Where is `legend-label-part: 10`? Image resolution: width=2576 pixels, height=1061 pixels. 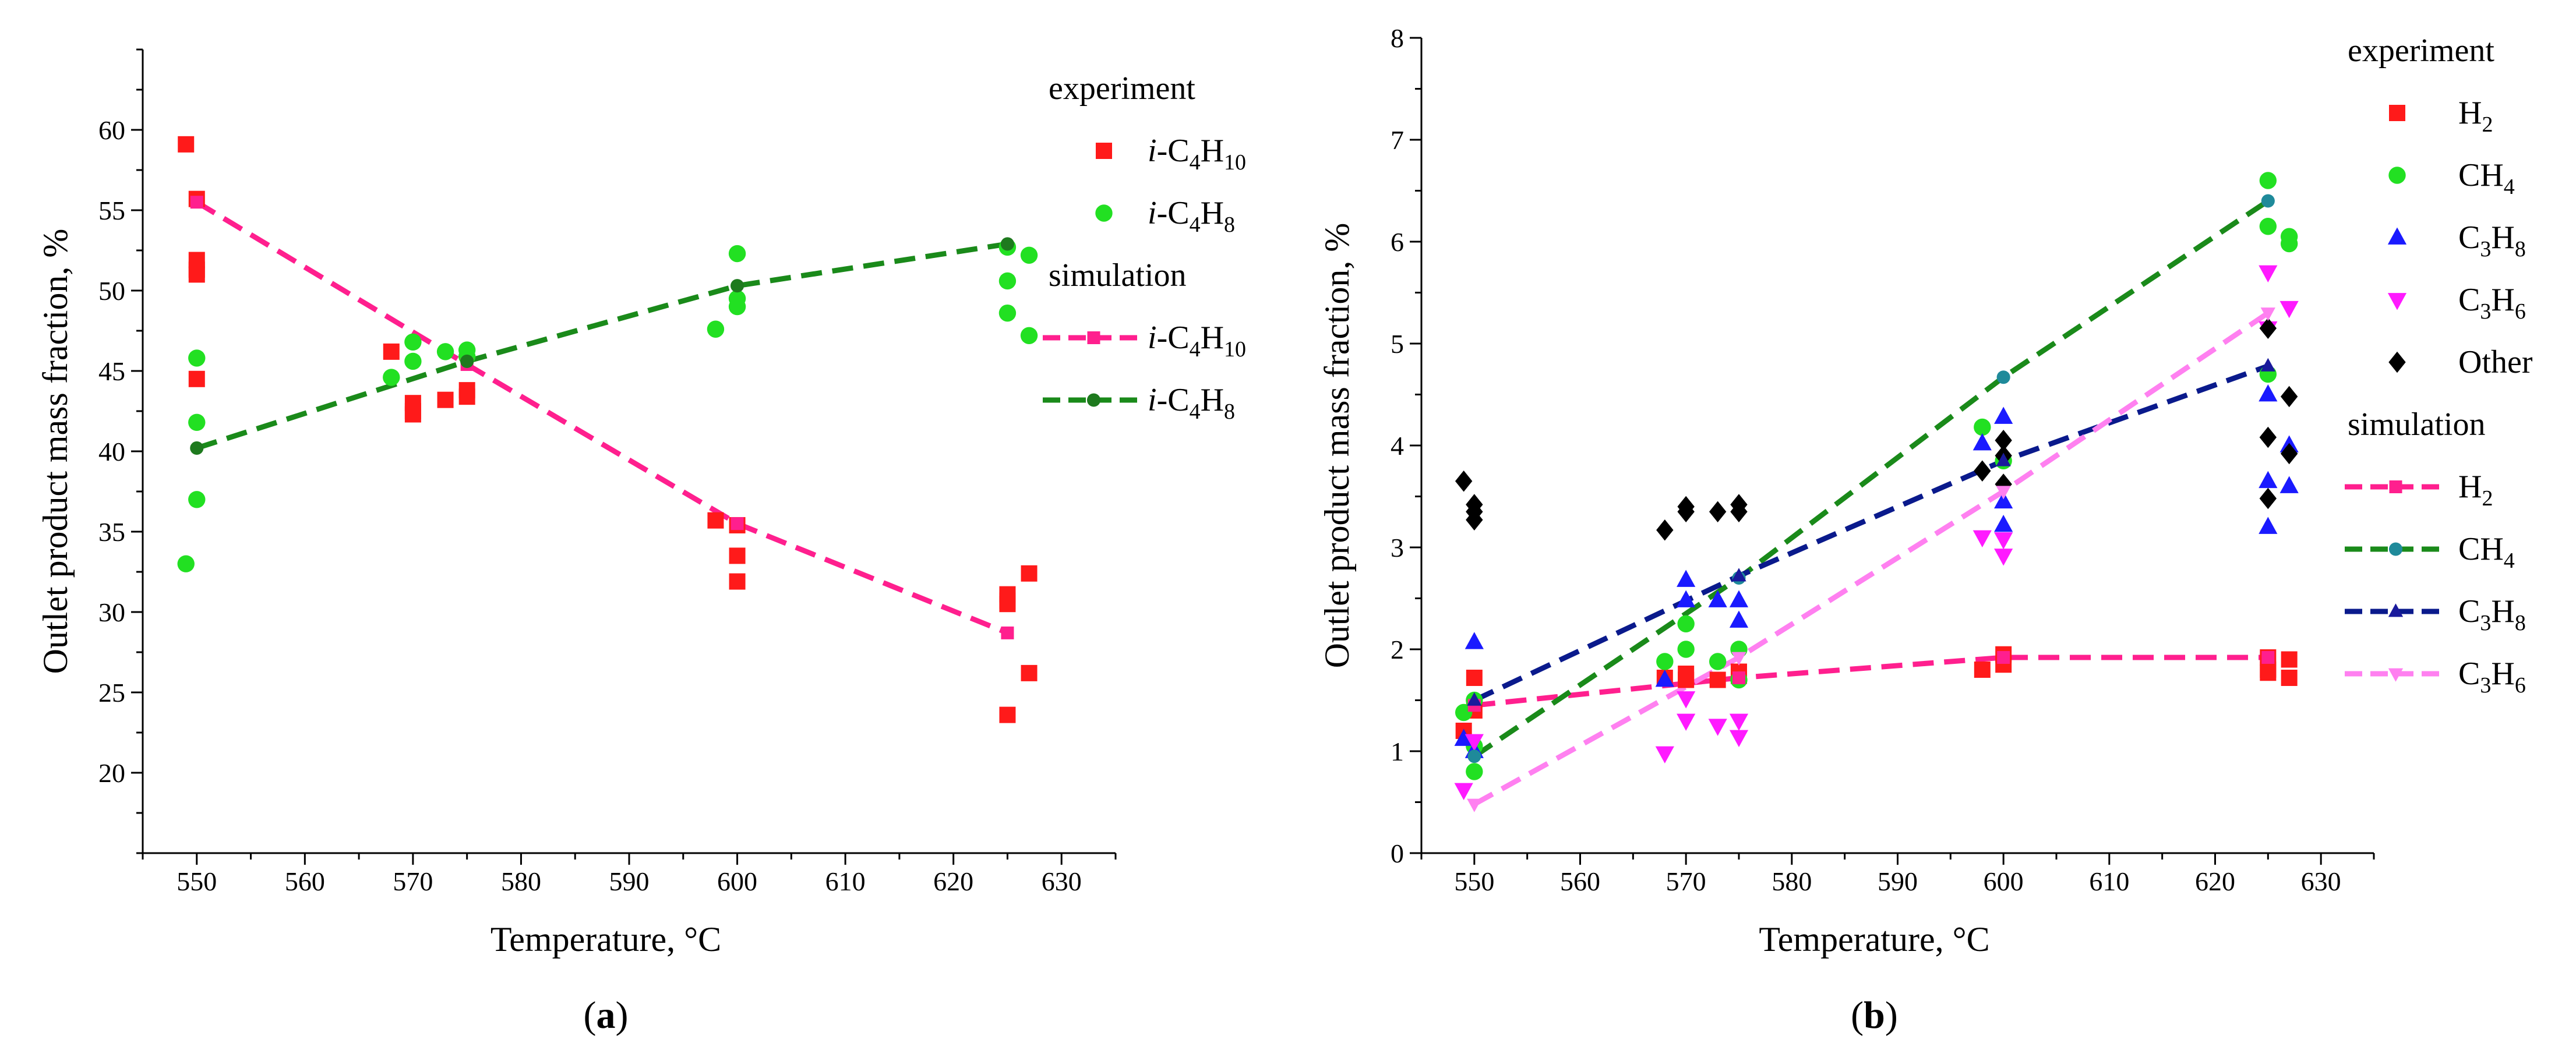 legend-label-part: 10 is located at coordinates (1235, 349).